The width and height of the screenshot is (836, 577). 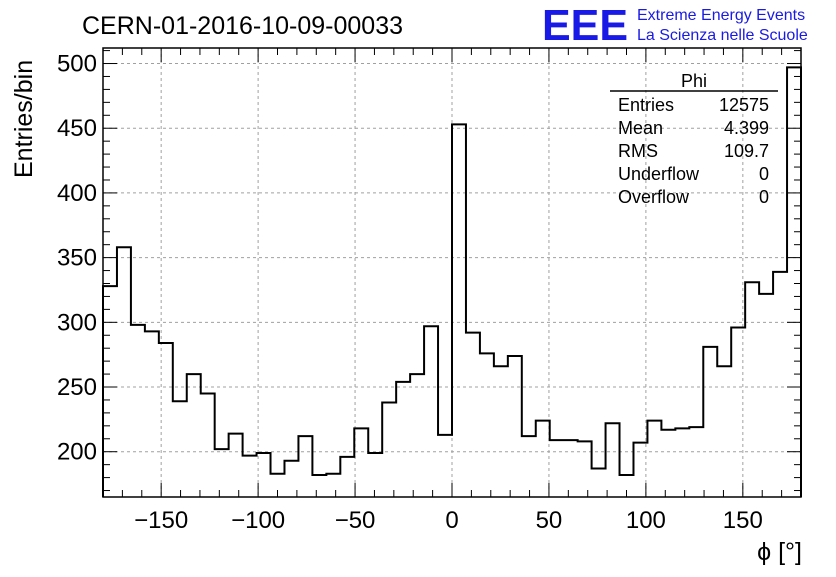 What do you see at coordinates (746, 128) in the screenshot?
I see `stats-value: 4.399` at bounding box center [746, 128].